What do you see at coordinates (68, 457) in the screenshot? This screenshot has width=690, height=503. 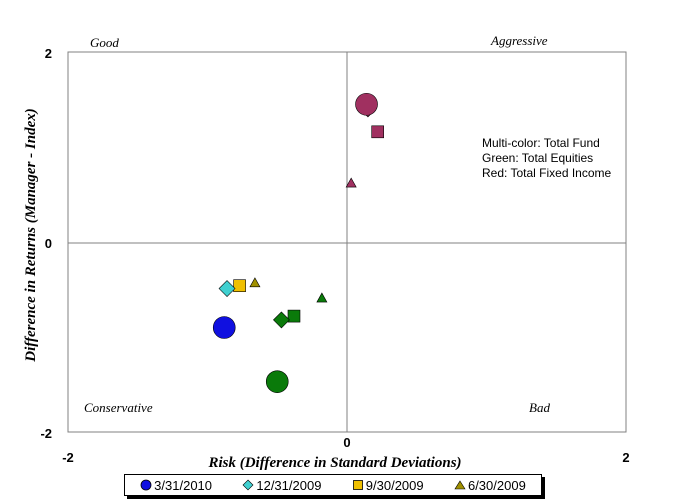 I see `x-tick-label-left: -2` at bounding box center [68, 457].